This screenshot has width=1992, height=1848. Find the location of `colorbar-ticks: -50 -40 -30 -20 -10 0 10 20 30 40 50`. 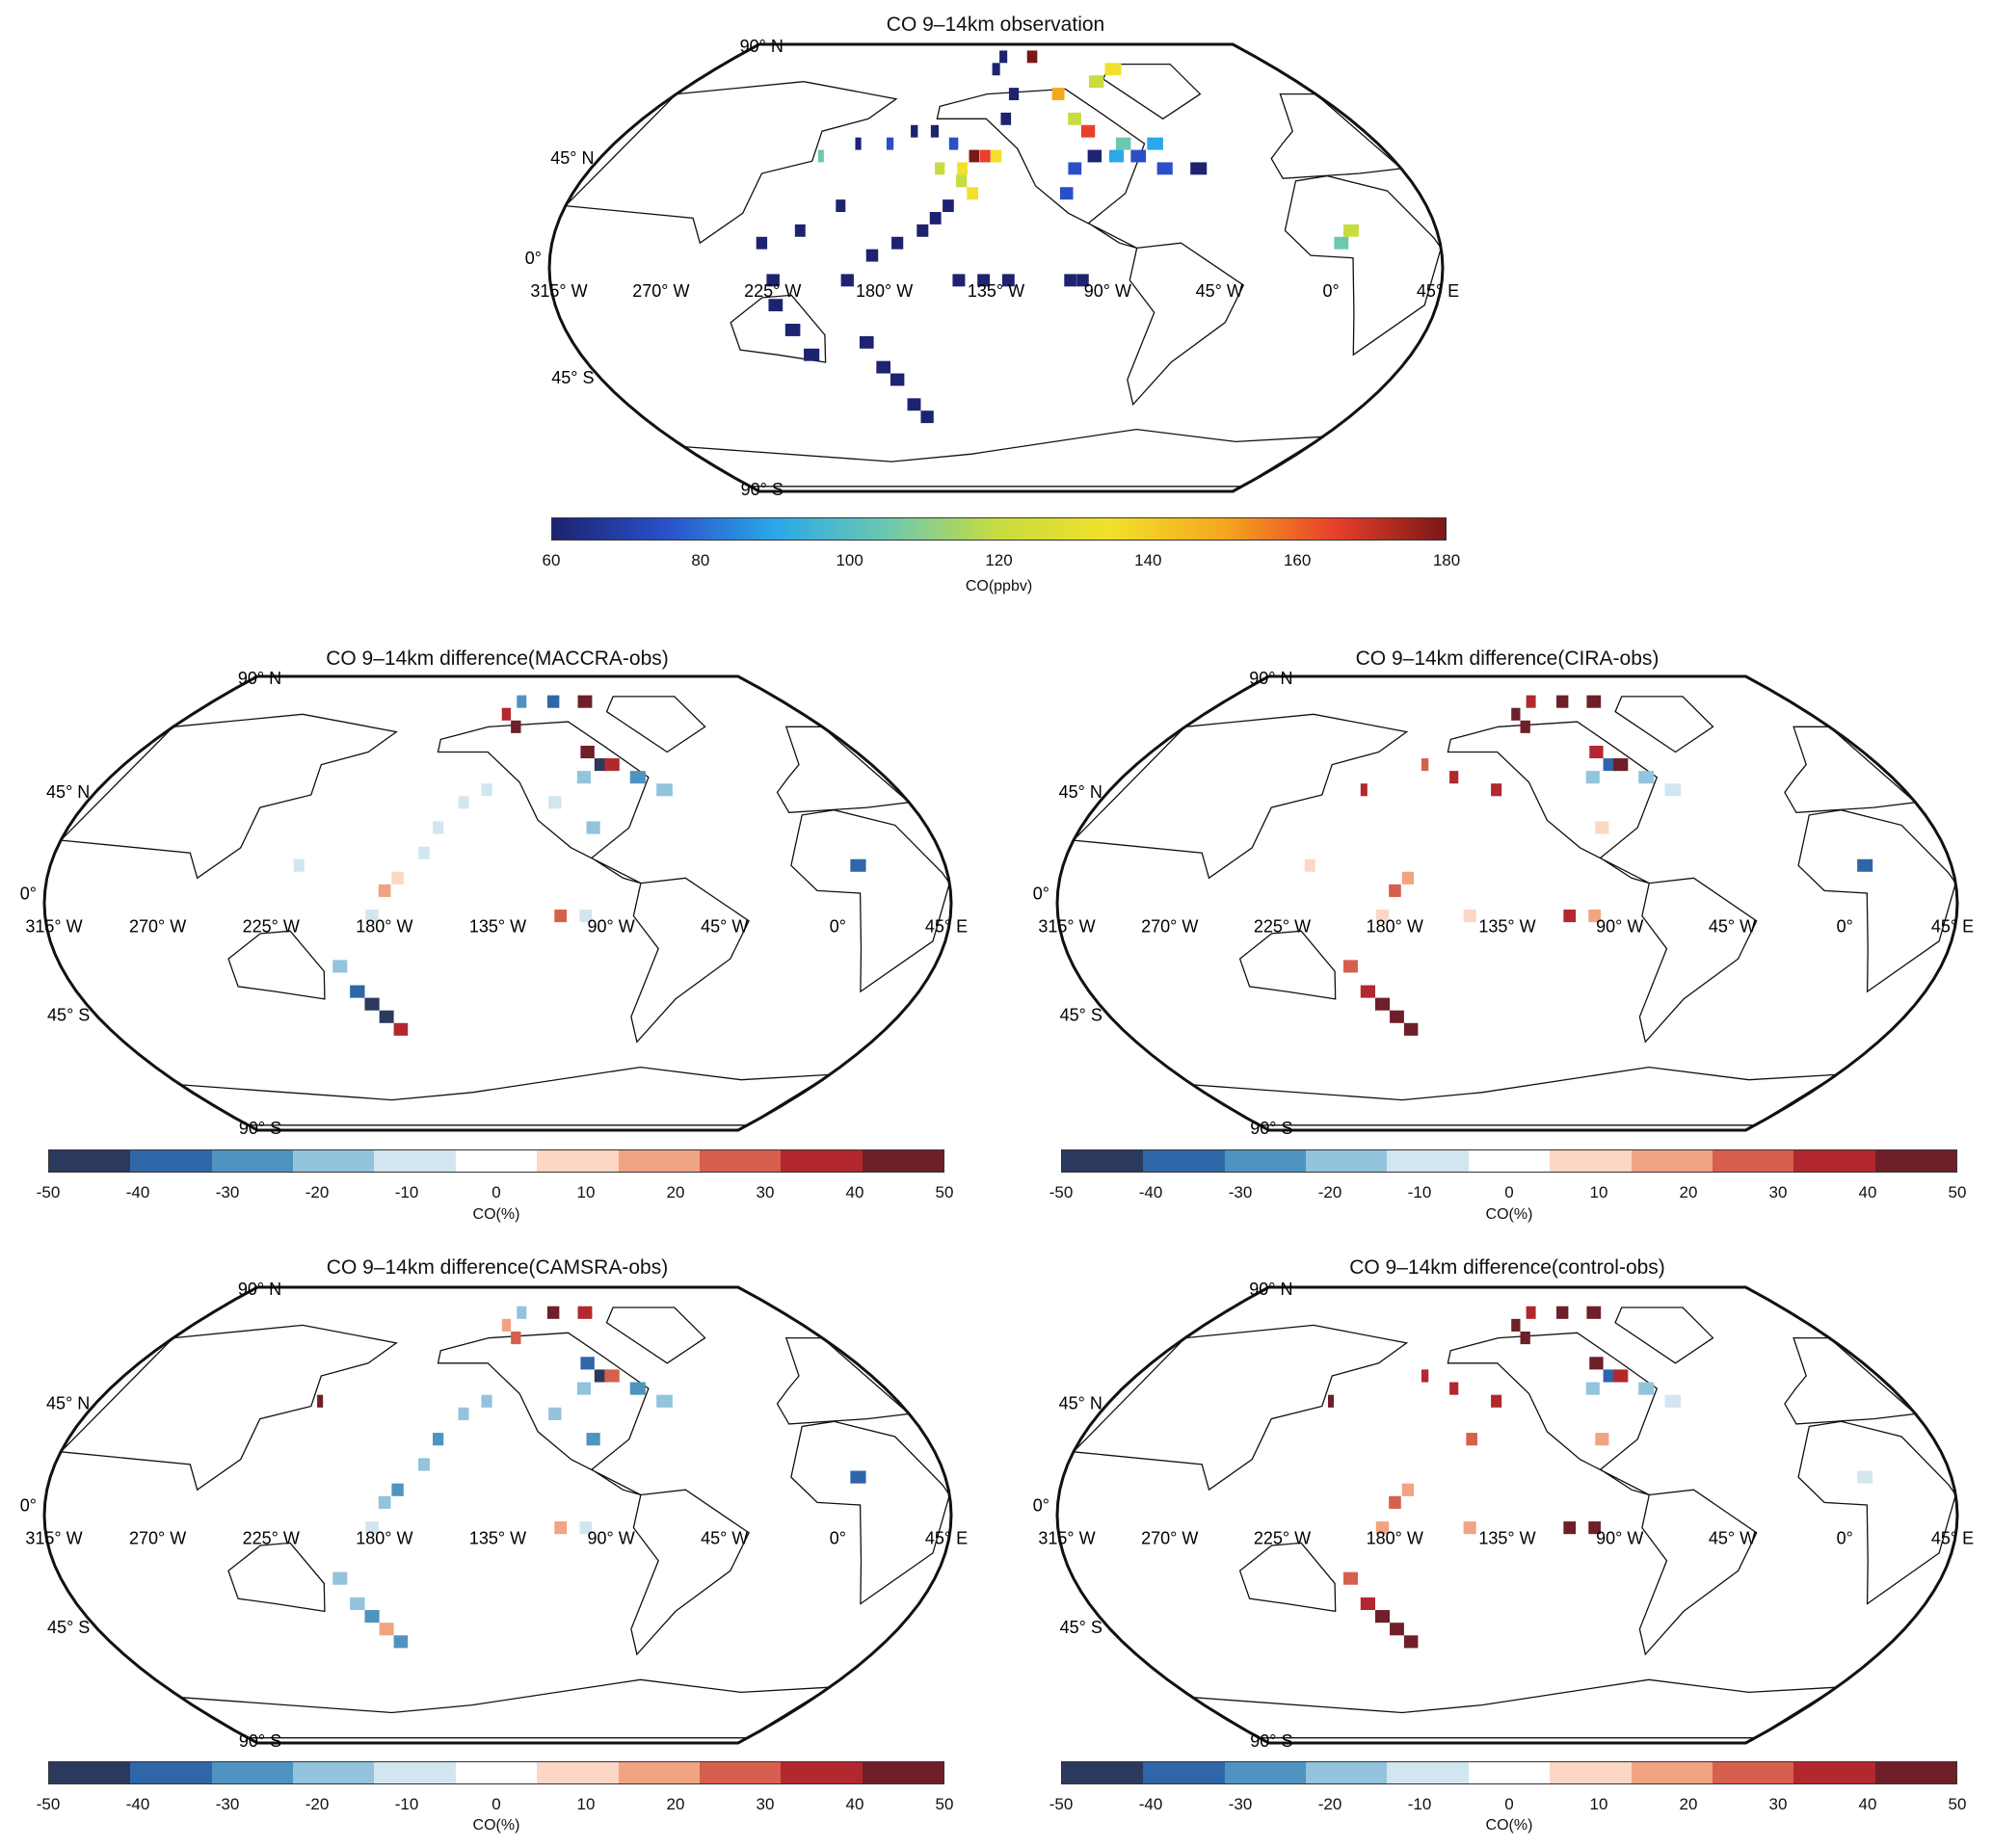

colorbar-ticks: -50 -40 -30 -20 -10 0 10 20 30 40 50 is located at coordinates (1508, 1805).